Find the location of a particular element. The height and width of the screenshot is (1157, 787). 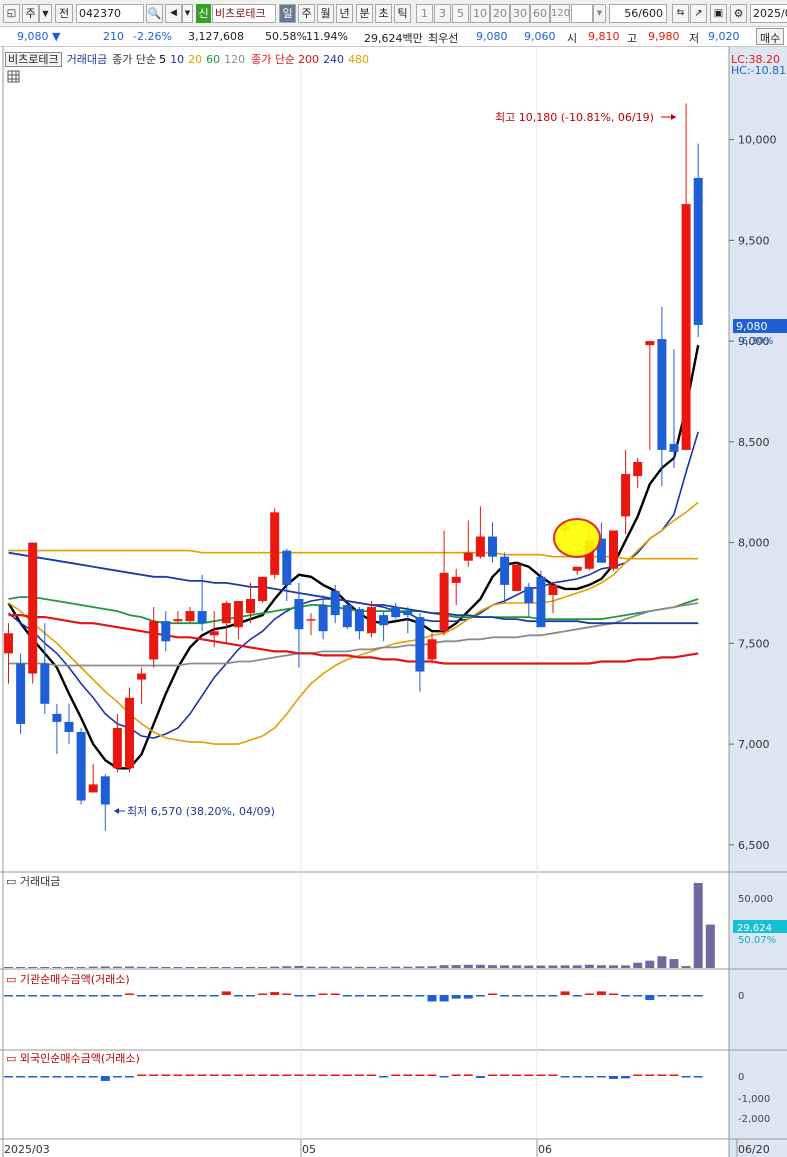

legend-ma240: 240 is located at coordinates (334, 59).